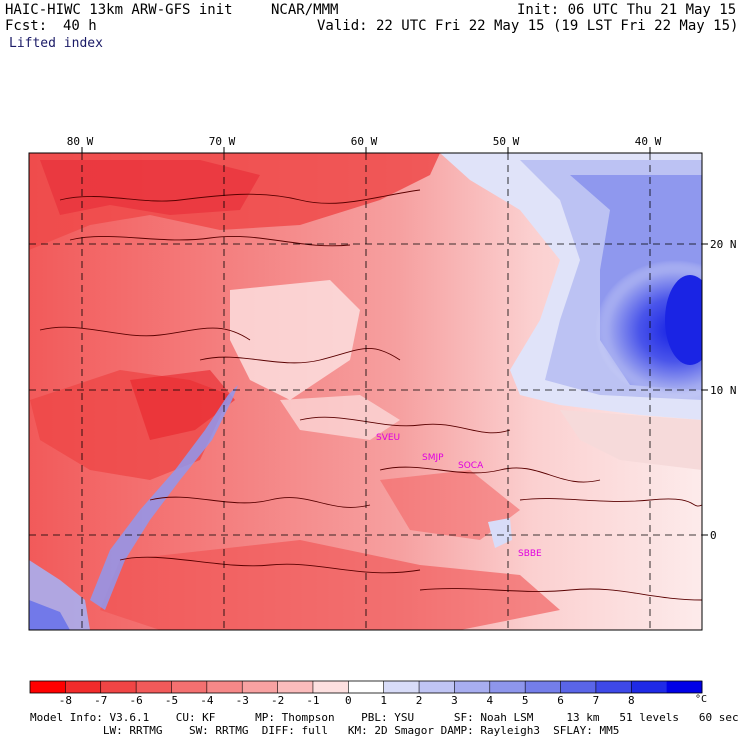  I want to click on legend-unit: °C, so click(701, 699).